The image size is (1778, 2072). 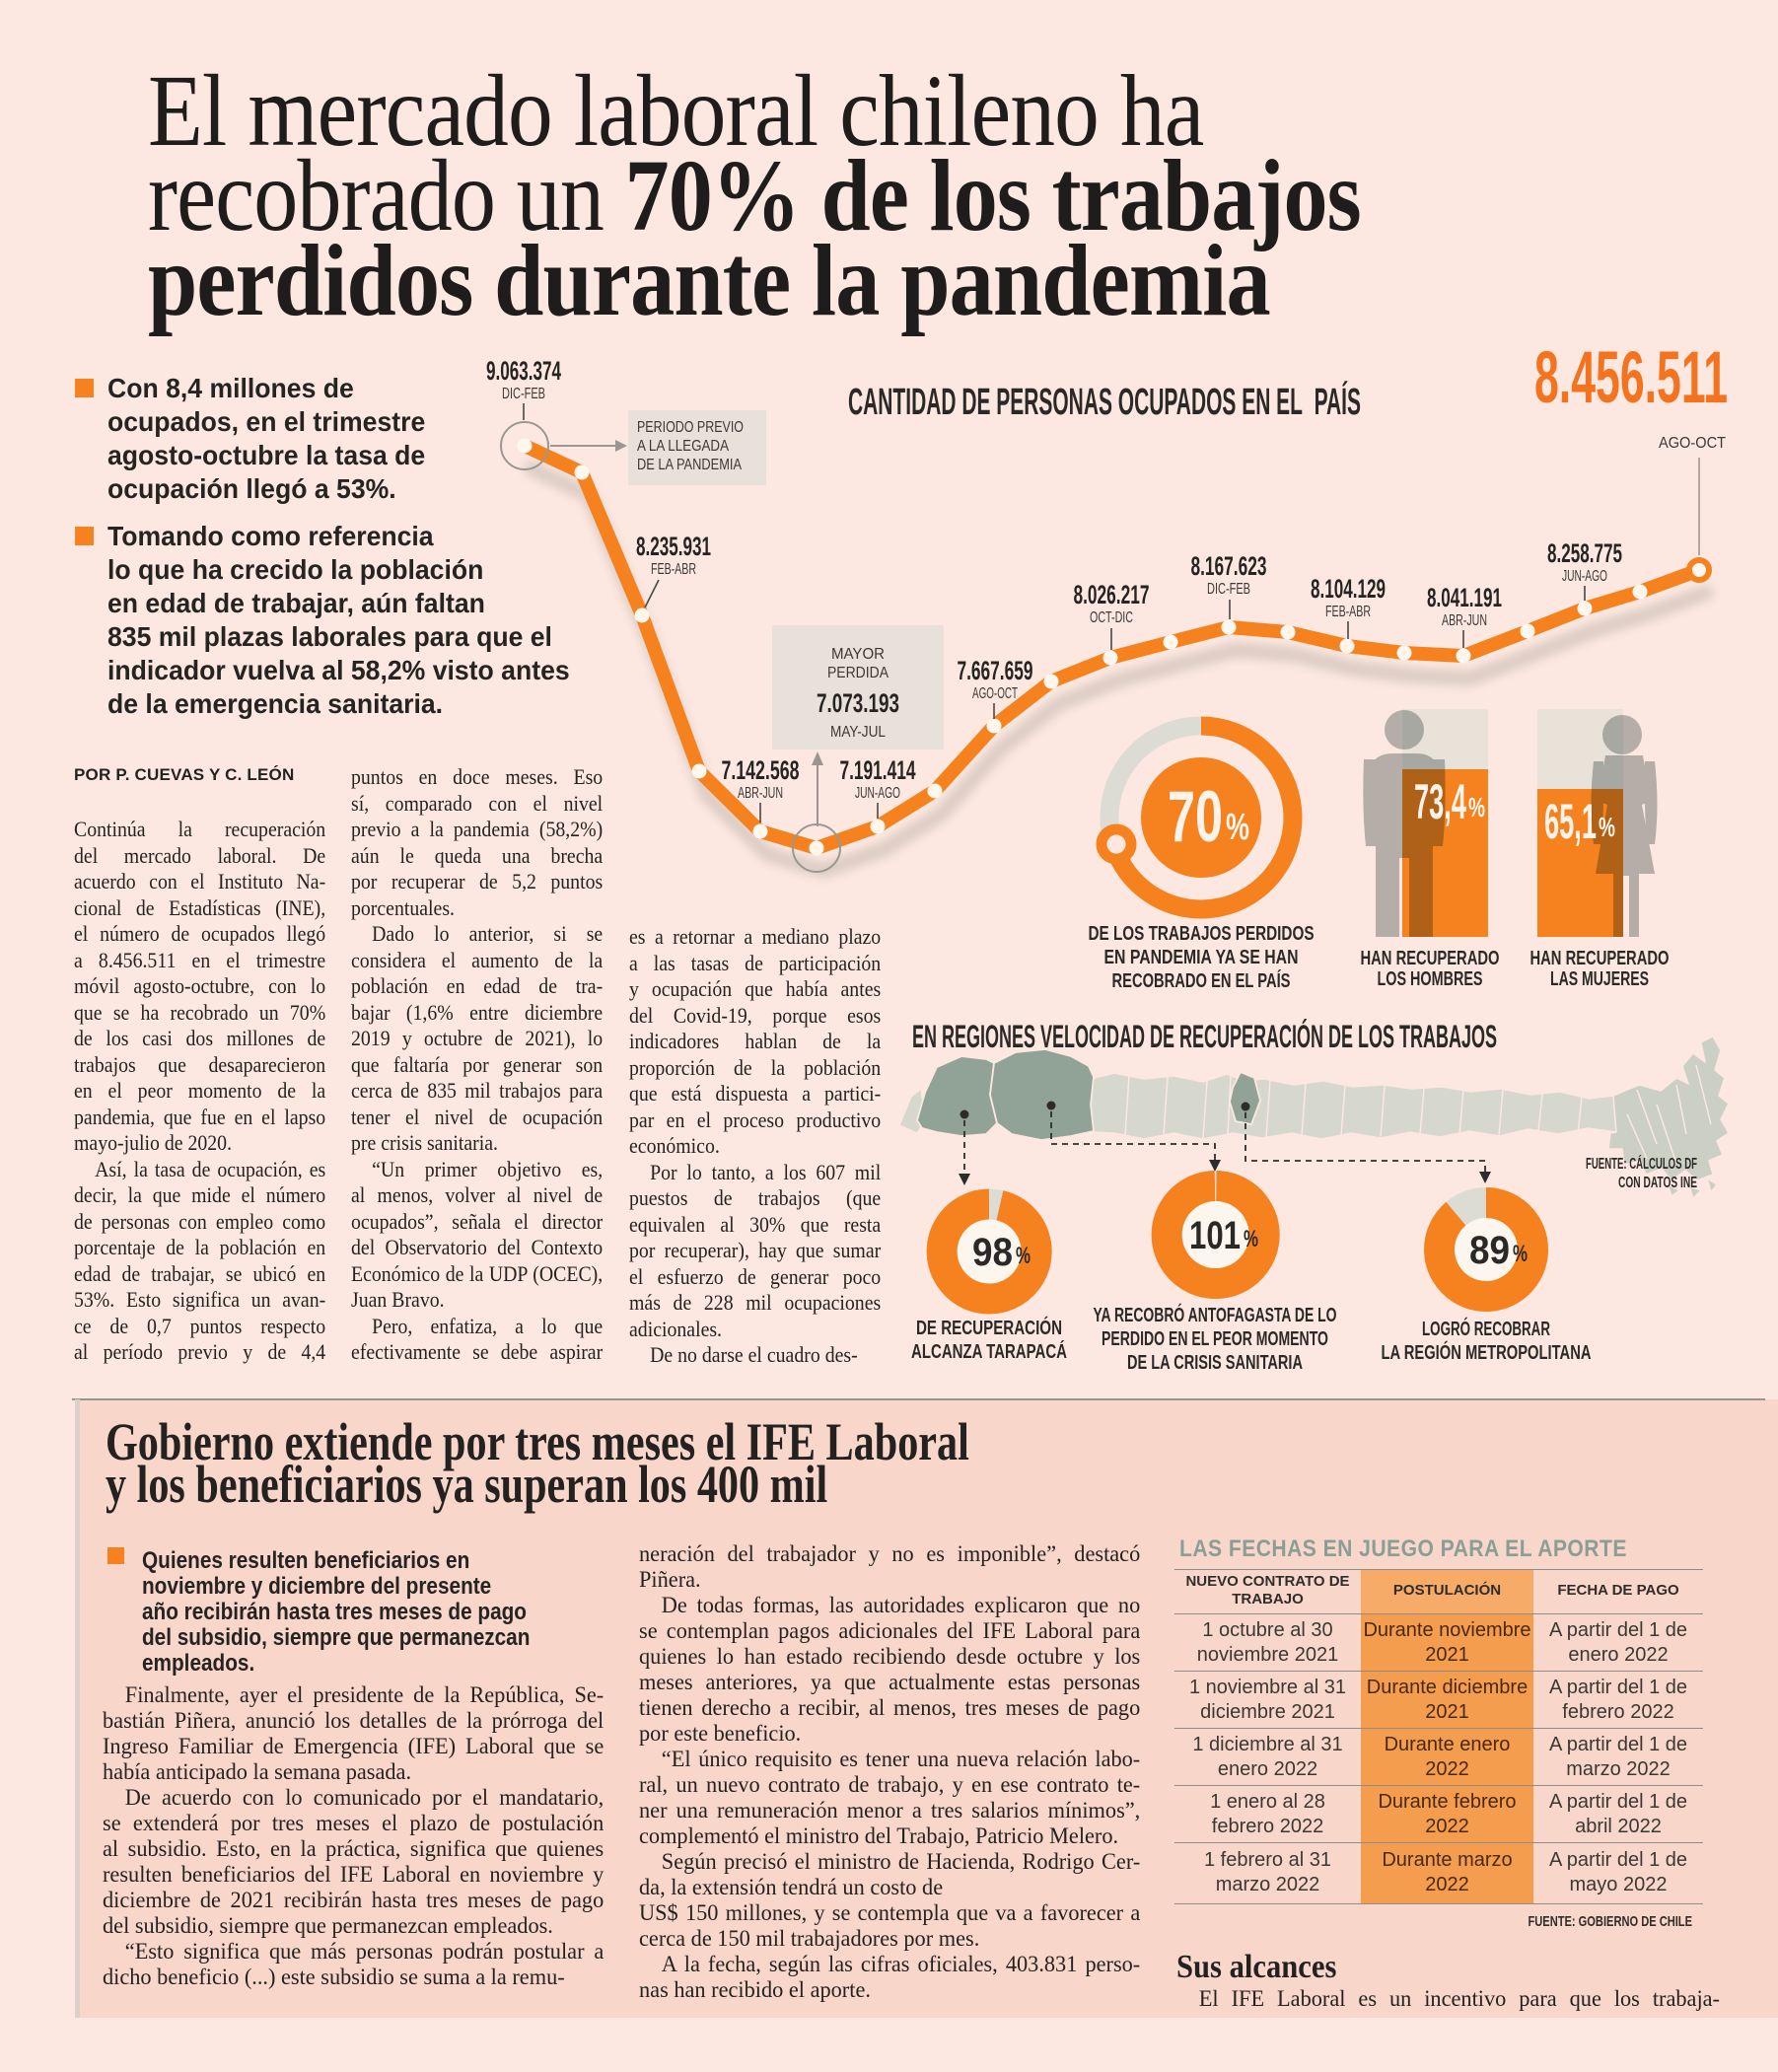 I want to click on svg-text: DE LA CRISIS SANITARIA, so click(x=1215, y=1363).